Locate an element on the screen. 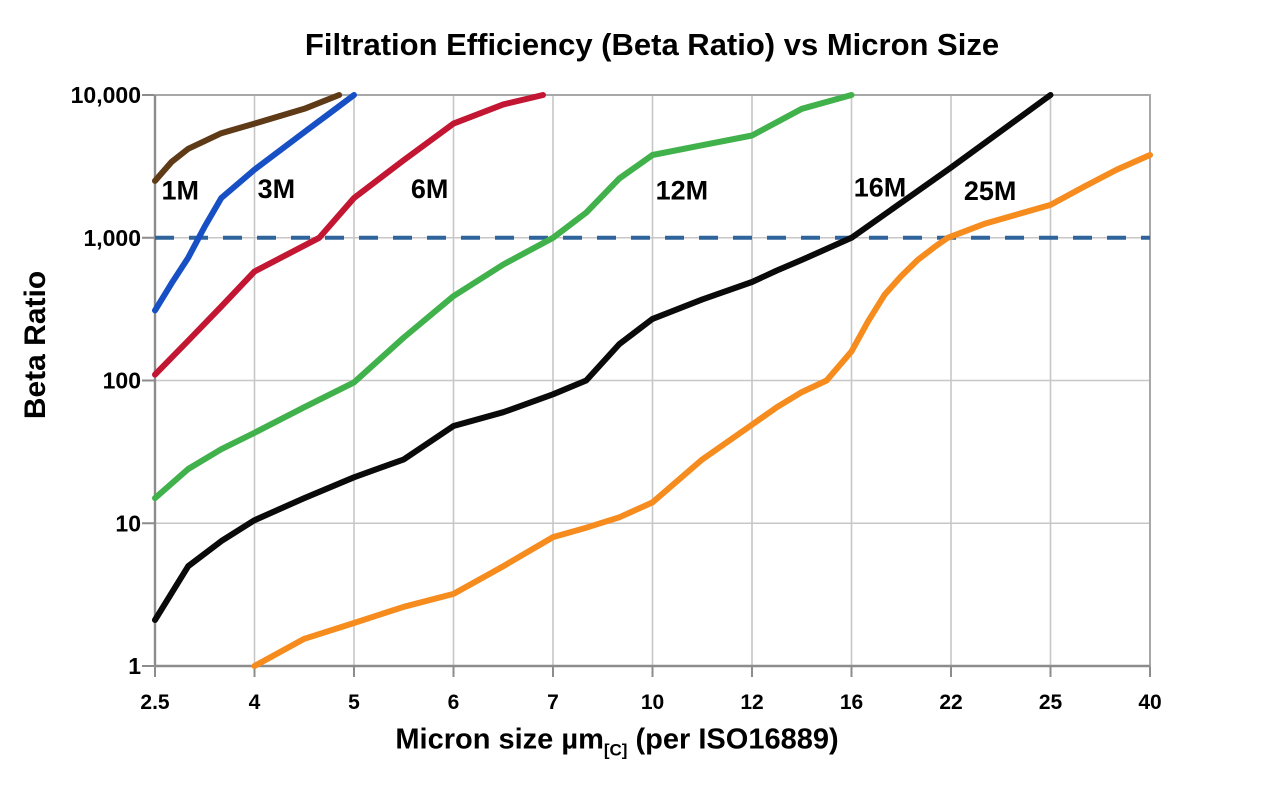 This screenshot has height=790, width=1272. y-tick-label: 10 is located at coordinates (128, 523).